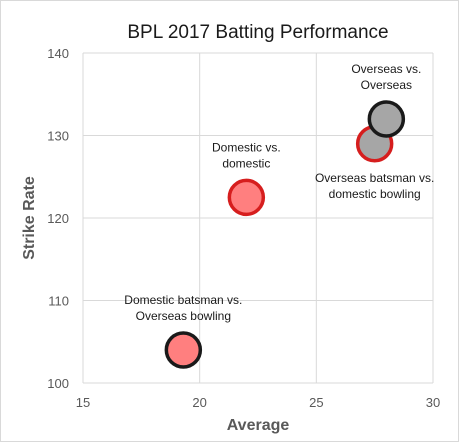 The image size is (461, 444). I want to click on x-tick-label: 20, so click(199, 402).